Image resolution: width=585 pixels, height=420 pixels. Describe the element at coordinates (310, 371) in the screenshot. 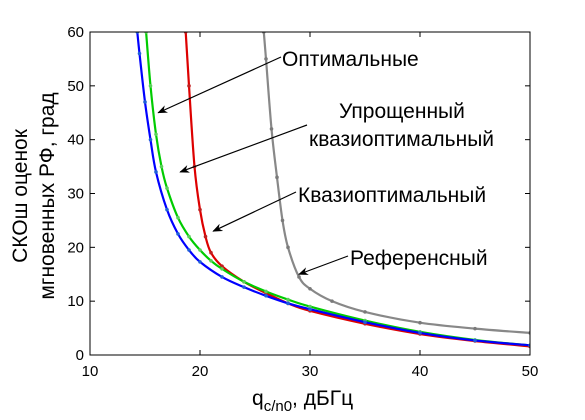

I see `x-tick-label-2: 30` at that location.